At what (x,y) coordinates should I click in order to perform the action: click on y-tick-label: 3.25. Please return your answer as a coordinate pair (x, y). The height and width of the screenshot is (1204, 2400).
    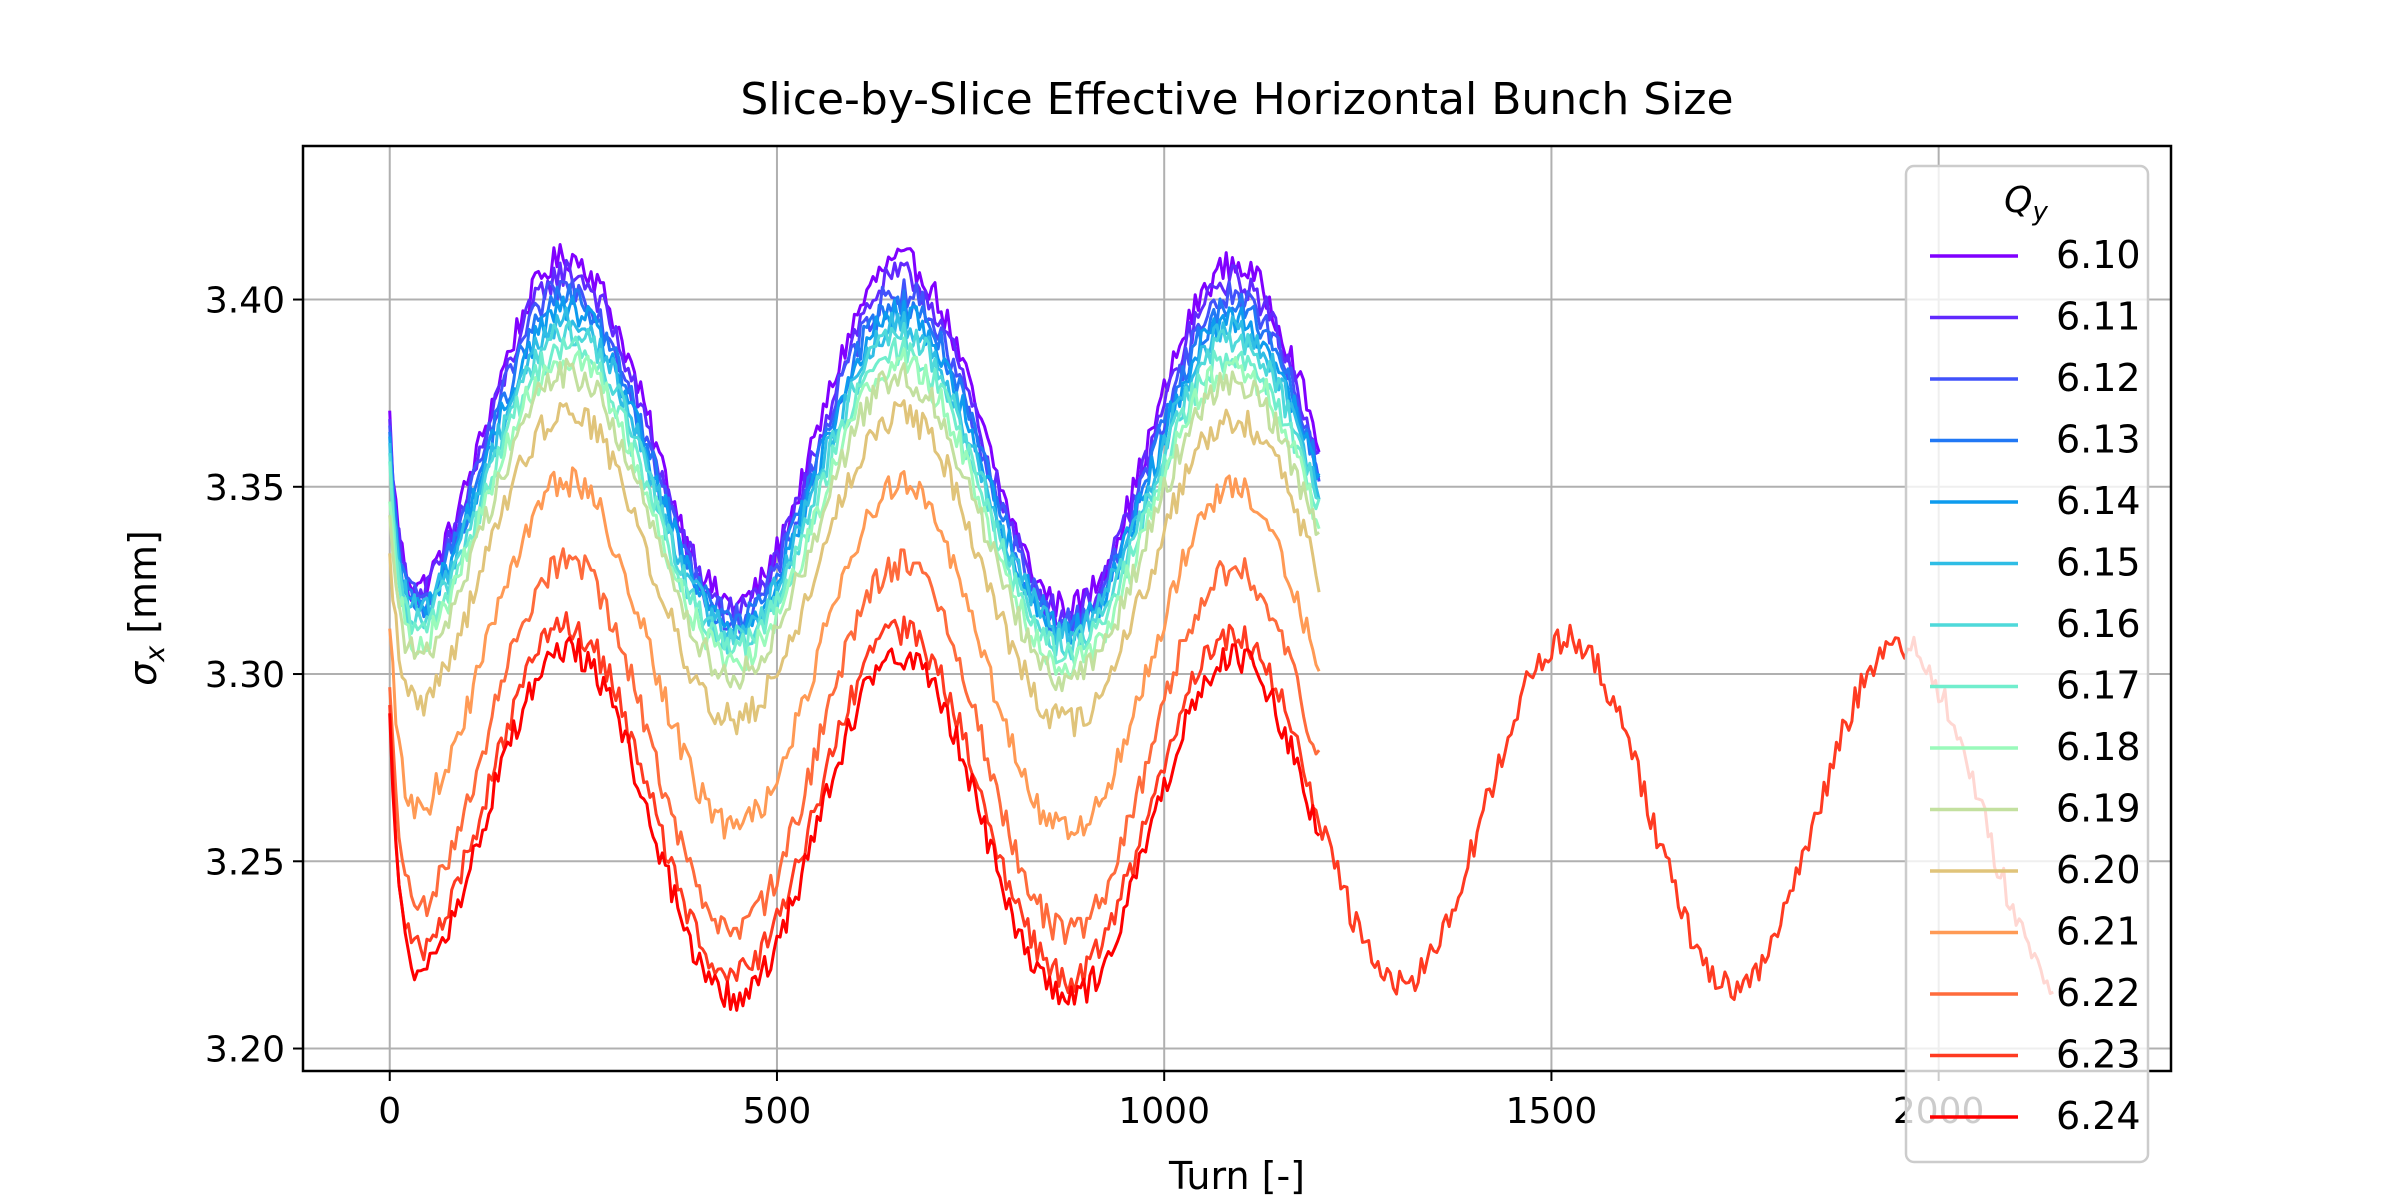
    Looking at the image, I should click on (245, 862).